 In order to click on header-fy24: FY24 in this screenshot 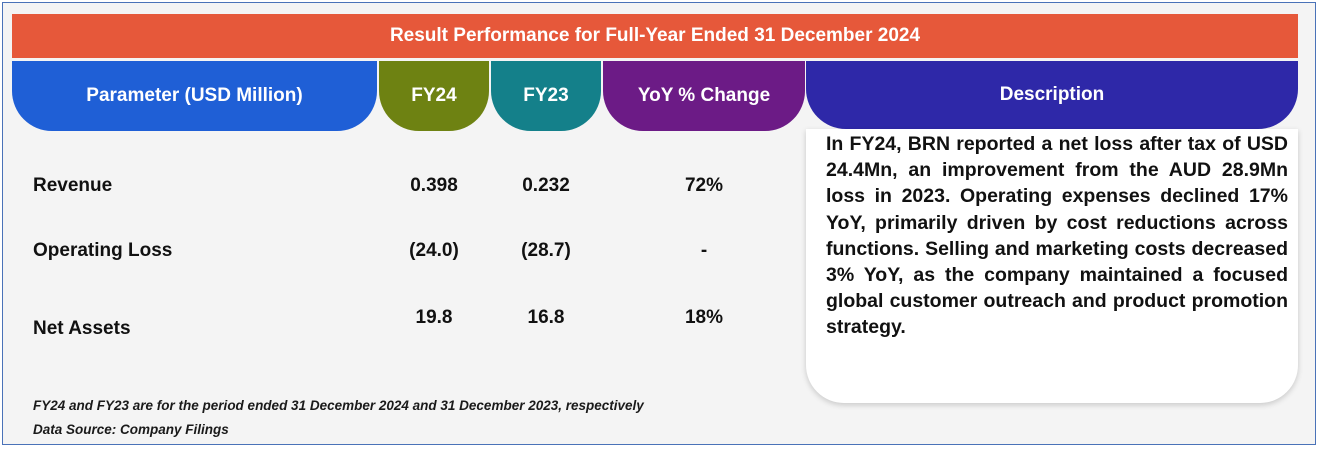, I will do `click(434, 96)`.